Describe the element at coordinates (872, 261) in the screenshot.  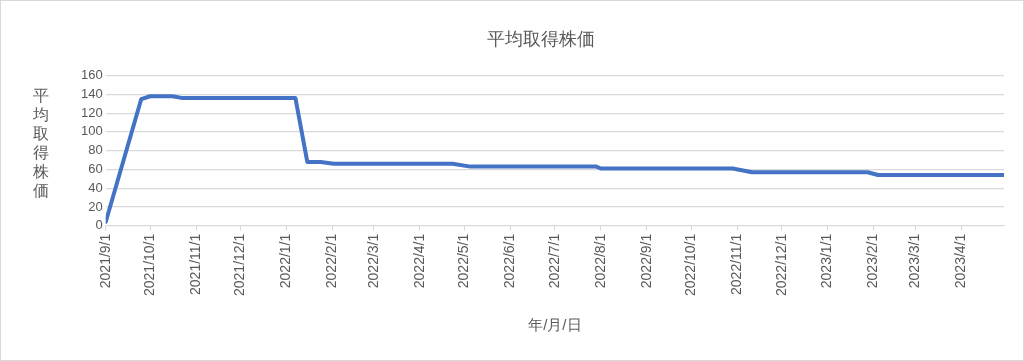
I see `x-tick-label: 2023/2/1` at that location.